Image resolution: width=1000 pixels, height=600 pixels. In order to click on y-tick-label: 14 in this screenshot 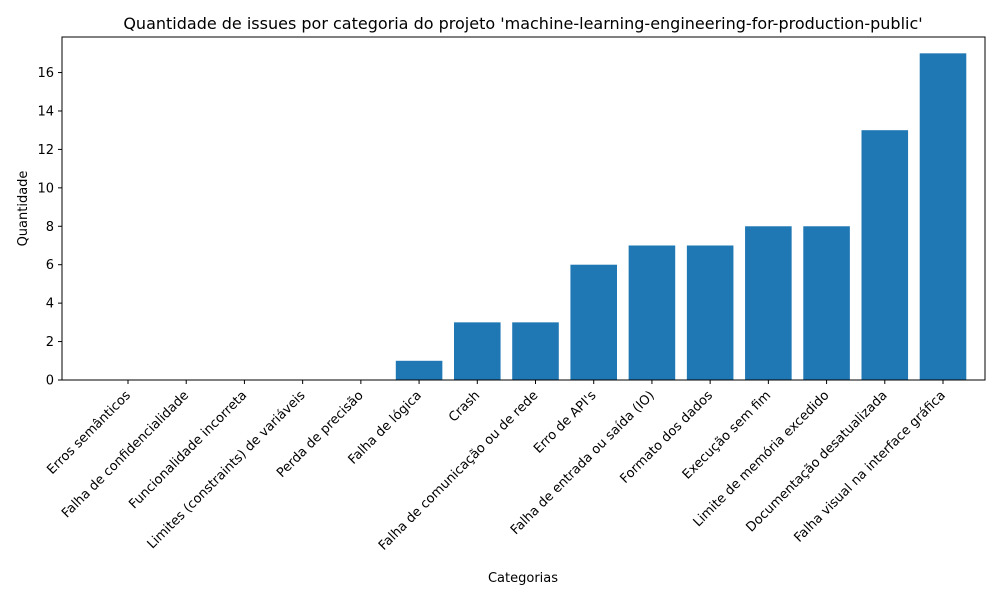, I will do `click(45, 111)`.